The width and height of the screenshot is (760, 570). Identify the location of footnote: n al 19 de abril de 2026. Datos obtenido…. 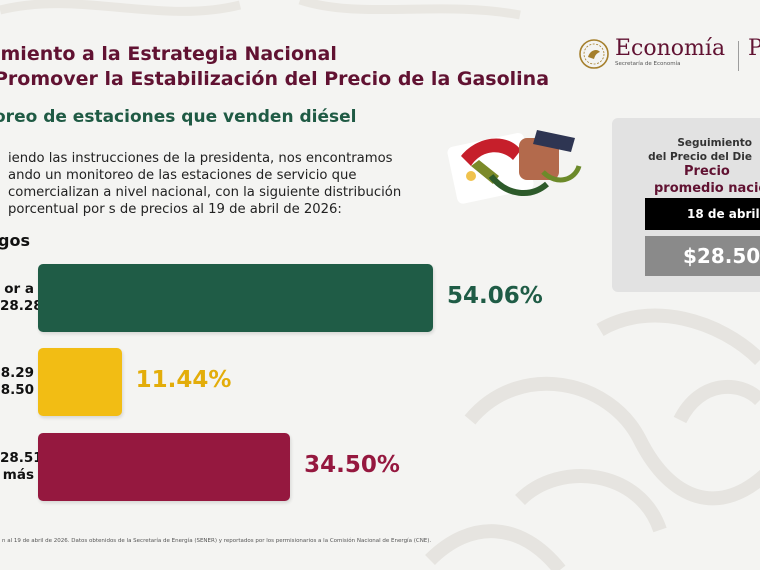
(217, 541).